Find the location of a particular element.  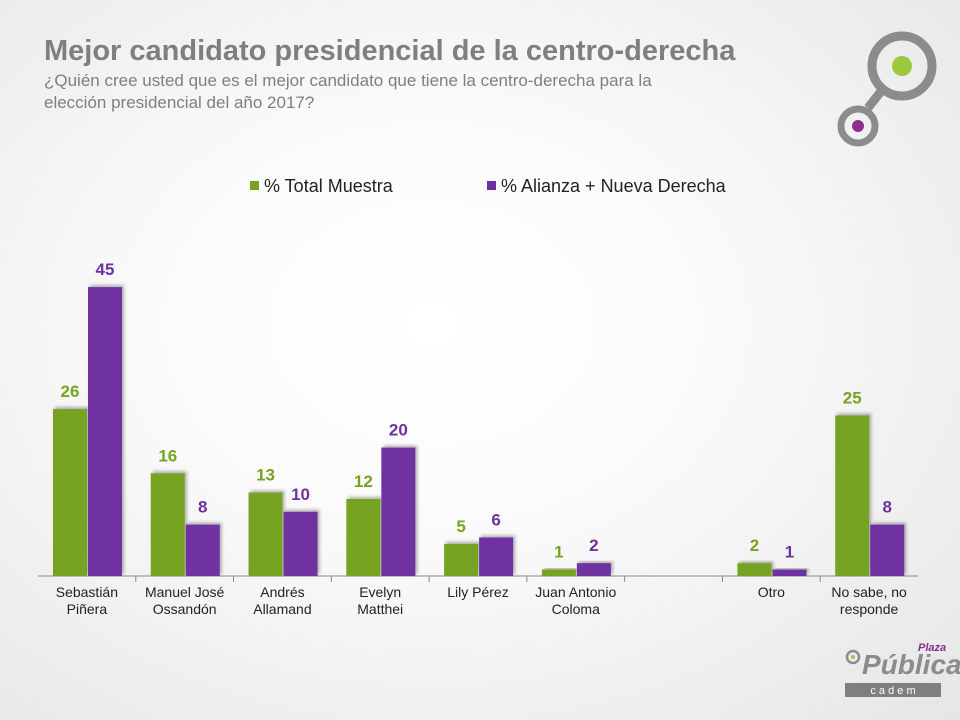

value-label: 10 is located at coordinates (300, 494).